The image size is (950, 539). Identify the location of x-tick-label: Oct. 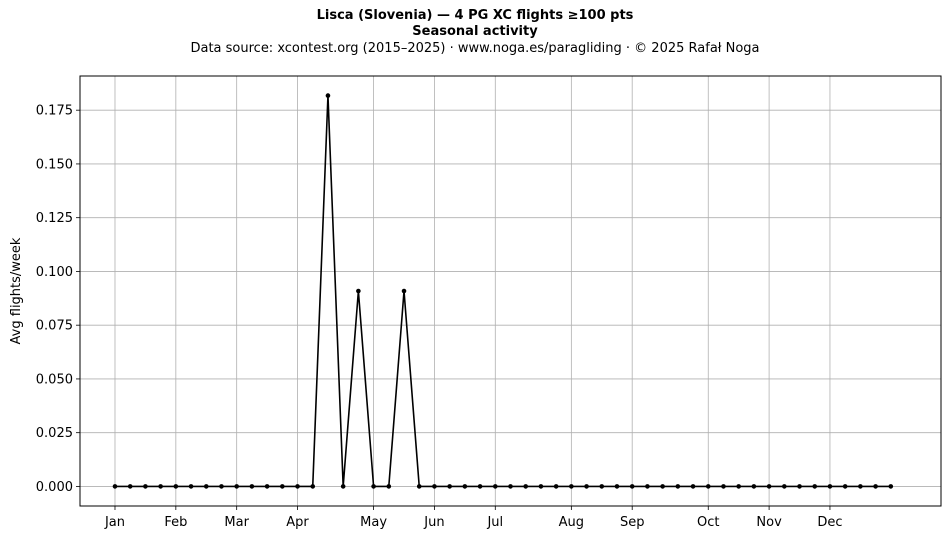
(708, 522).